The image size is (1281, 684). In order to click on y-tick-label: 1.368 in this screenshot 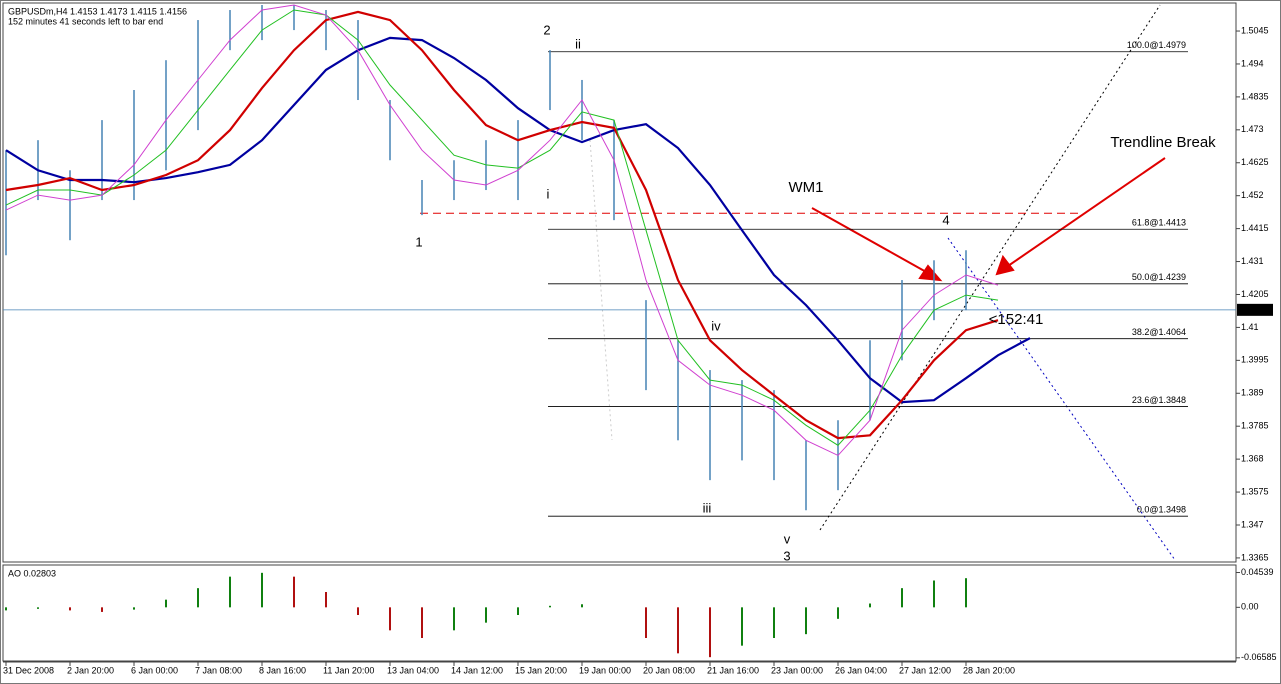, I will do `click(1252, 459)`.